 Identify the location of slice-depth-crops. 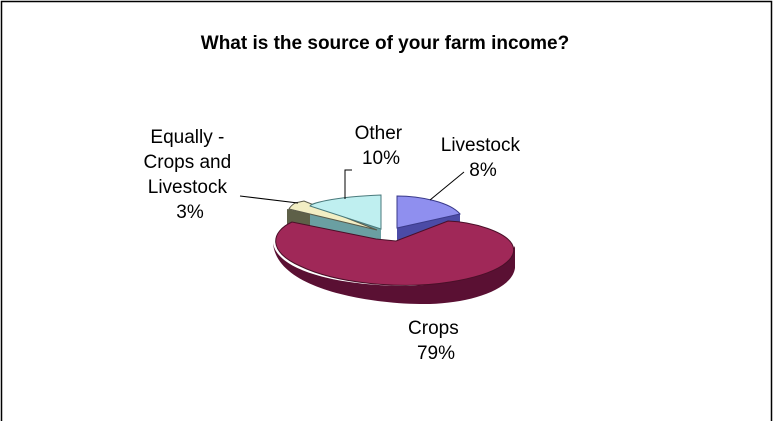
(394, 273).